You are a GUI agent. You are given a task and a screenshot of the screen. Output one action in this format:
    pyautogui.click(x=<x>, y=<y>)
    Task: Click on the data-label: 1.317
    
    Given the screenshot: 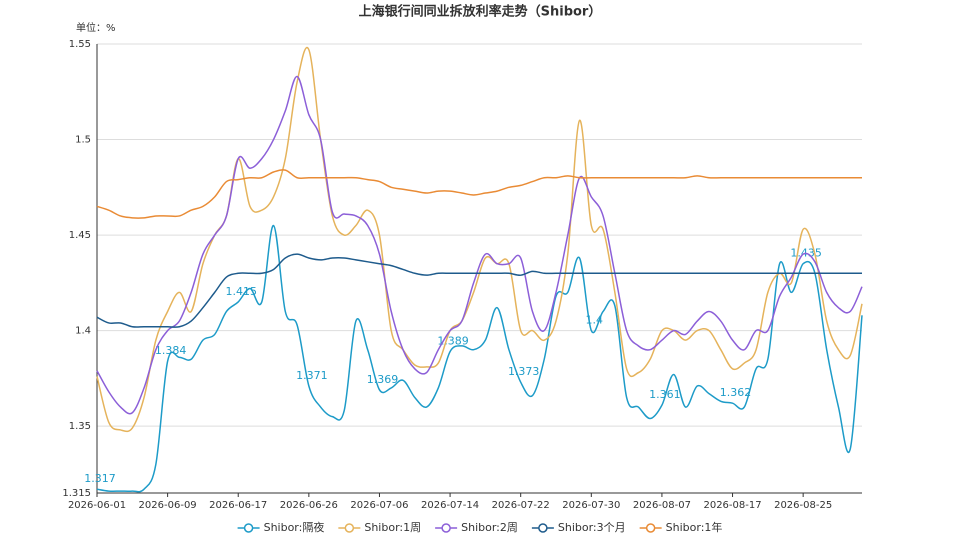 What is the action you would take?
    pyautogui.click(x=100, y=478)
    